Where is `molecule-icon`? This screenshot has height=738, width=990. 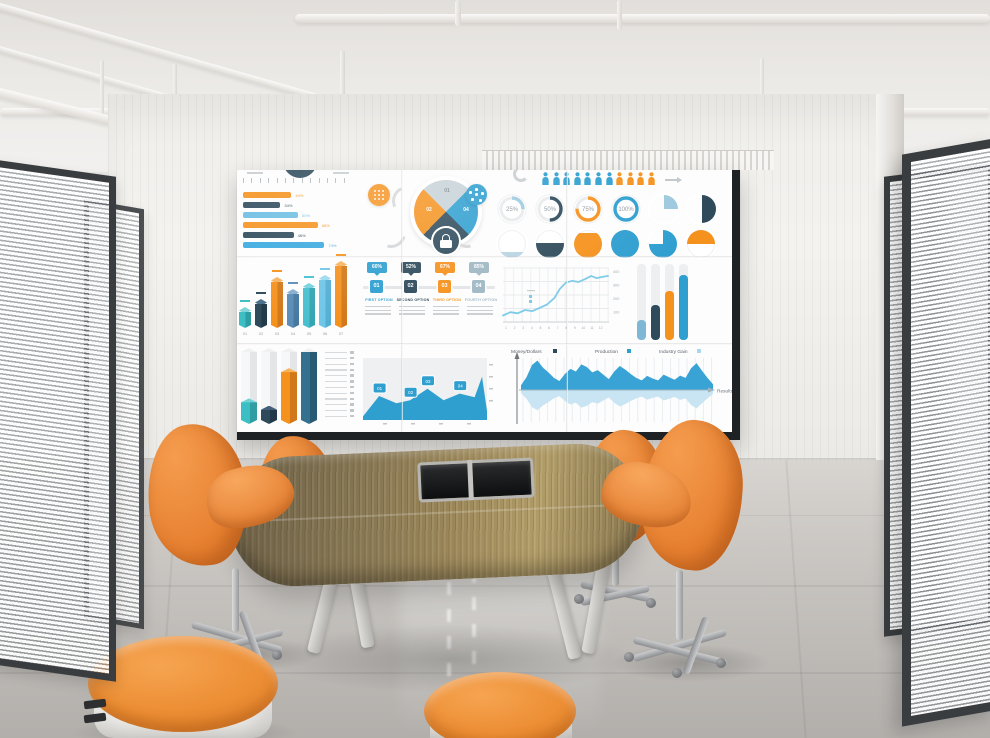
molecule-icon is located at coordinates (476, 194).